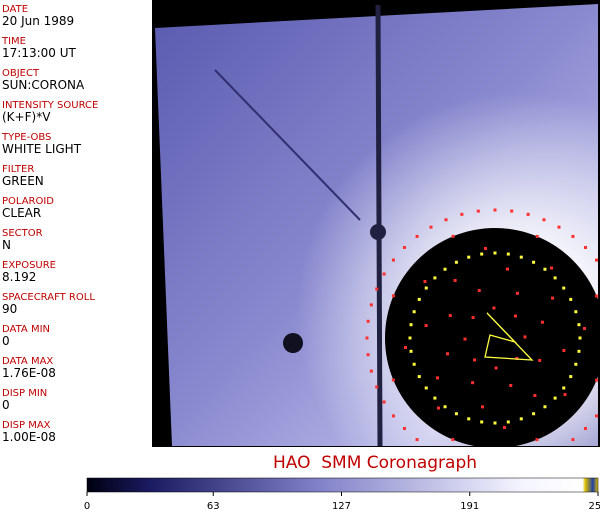 This screenshot has height=512, width=600. What do you see at coordinates (38, 21) in the screenshot?
I see `field-value: 20 Jun 1989` at bounding box center [38, 21].